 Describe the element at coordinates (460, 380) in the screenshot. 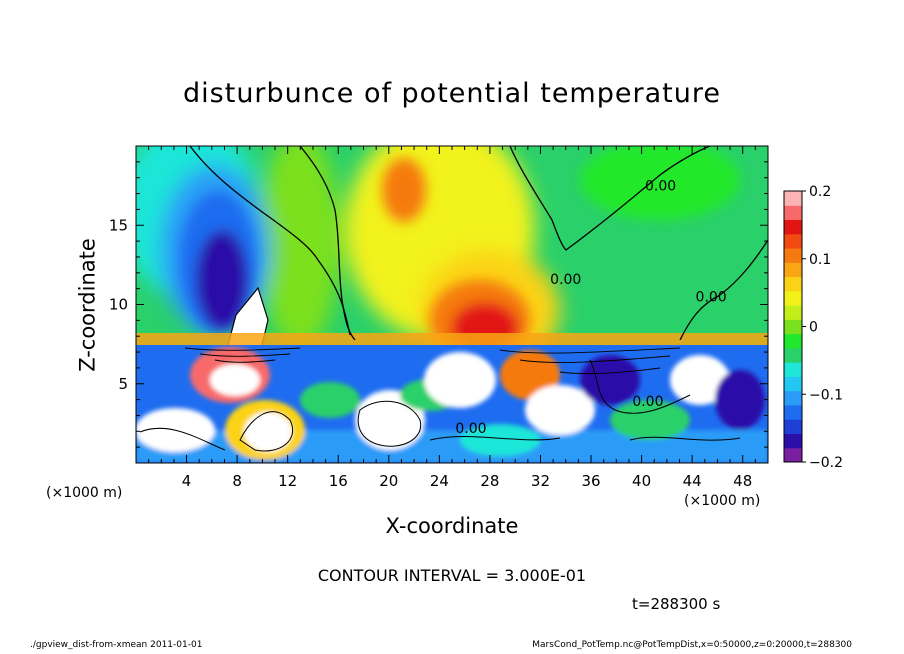

I see `lower-extreme-center` at that location.